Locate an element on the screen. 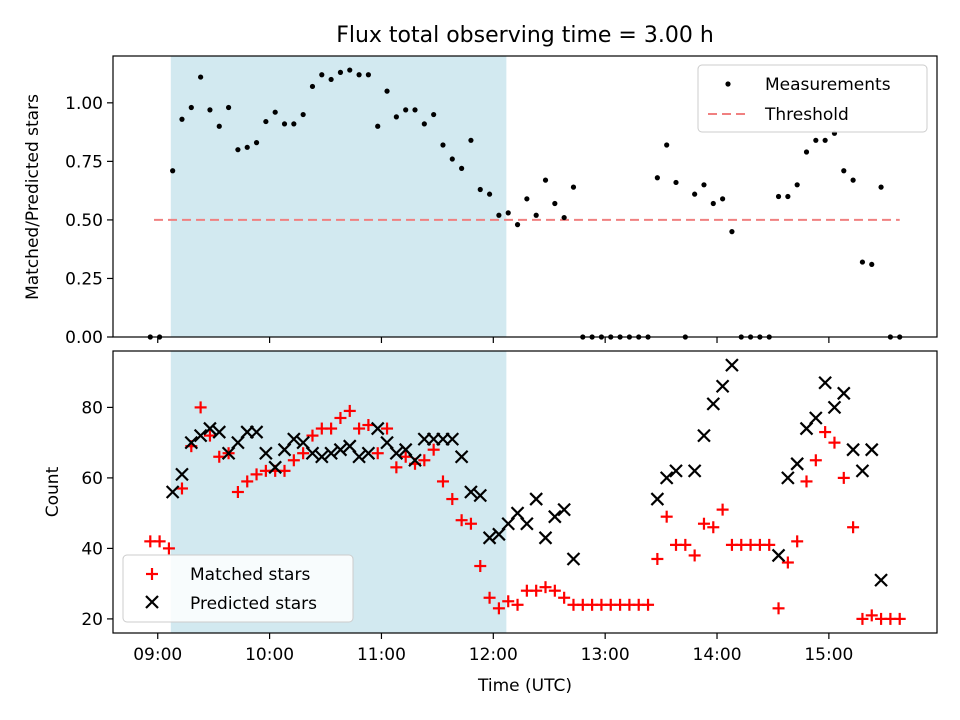  x-axis-label: Time (UTC) is located at coordinates (524, 686).